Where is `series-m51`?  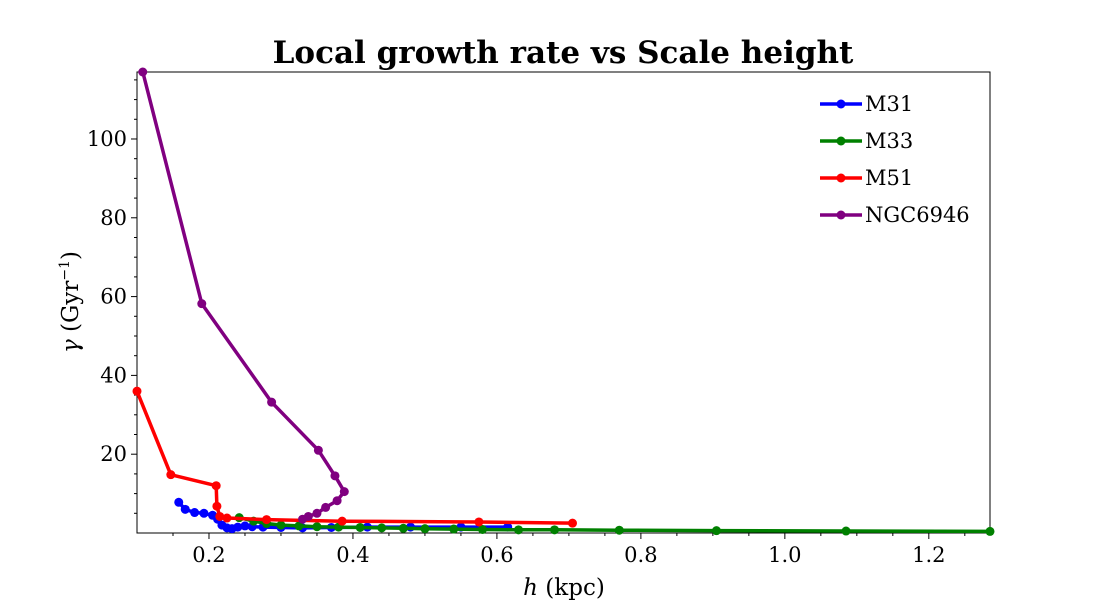
series-m51 is located at coordinates (354, 457).